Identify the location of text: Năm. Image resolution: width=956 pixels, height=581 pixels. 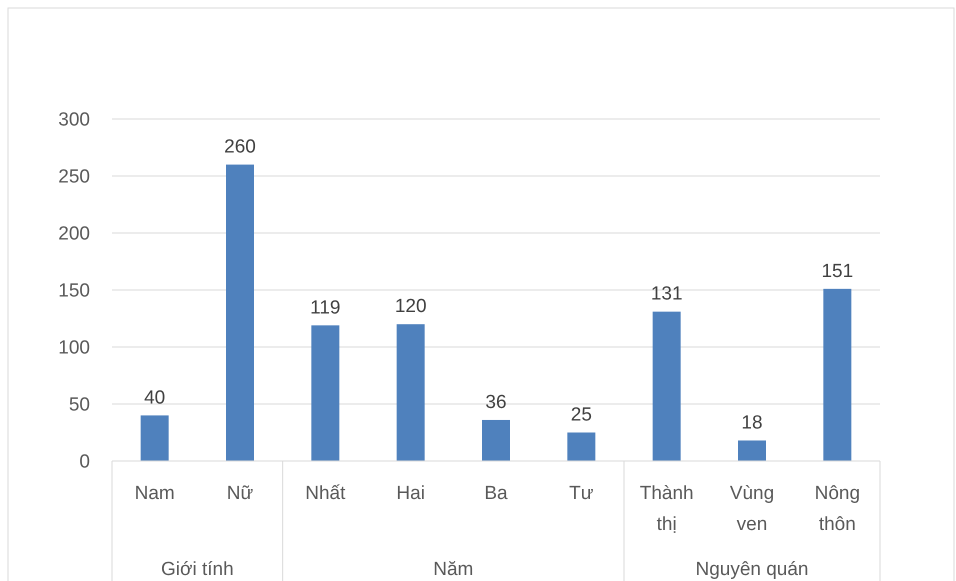
(453, 569).